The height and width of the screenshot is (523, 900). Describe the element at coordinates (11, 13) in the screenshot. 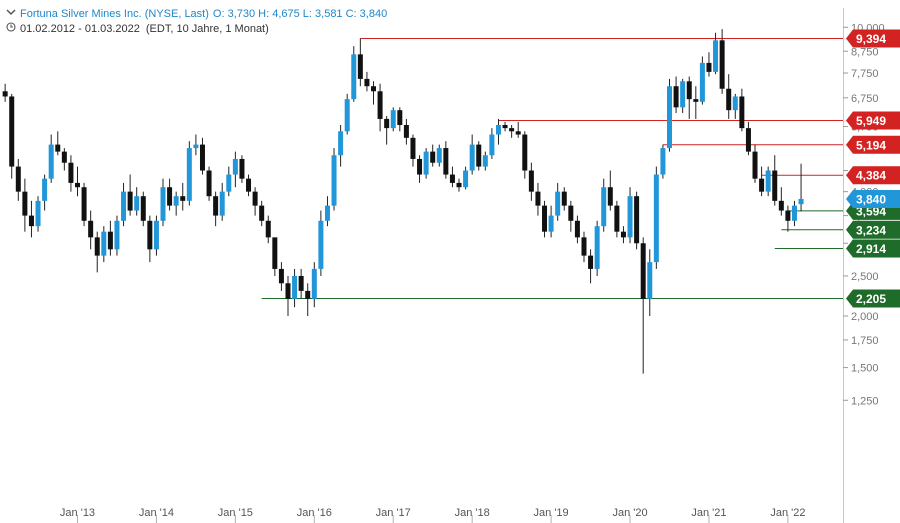

I see `chevron-down-icon` at that location.